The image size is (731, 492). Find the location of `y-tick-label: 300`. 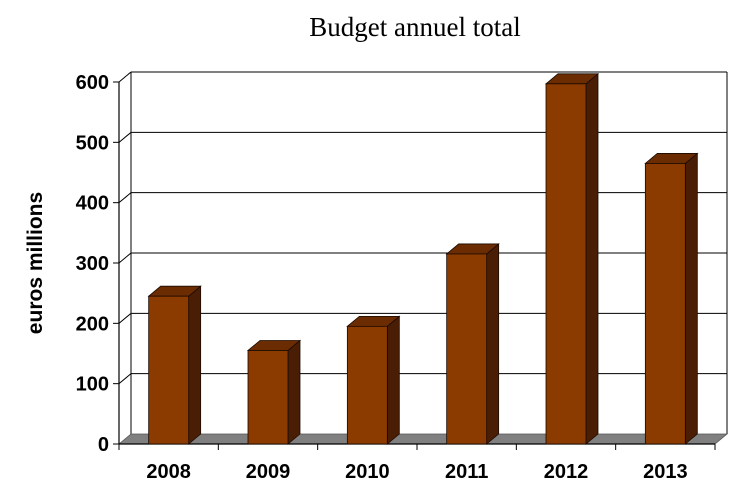

y-tick-label: 300 is located at coordinates (92, 264).